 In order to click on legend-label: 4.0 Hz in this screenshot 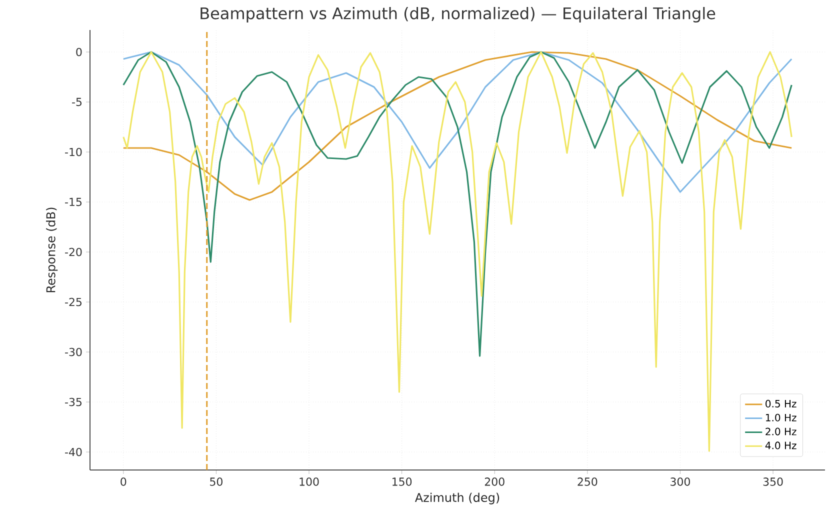, I will do `click(780, 446)`.